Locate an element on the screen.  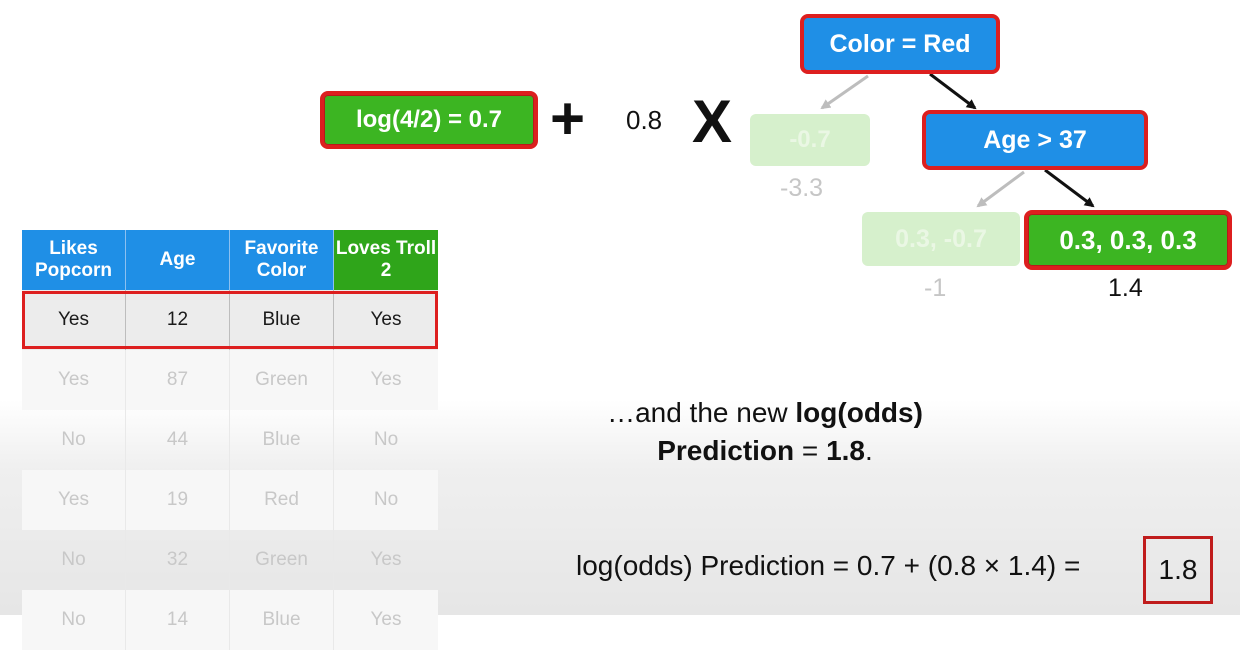
table-row: No 14 Blue Yes is located at coordinates (230, 620).